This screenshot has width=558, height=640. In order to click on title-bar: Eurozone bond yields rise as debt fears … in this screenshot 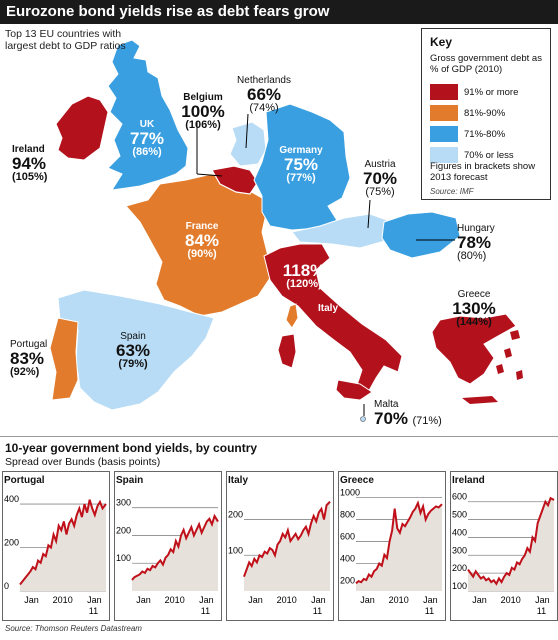, I will do `click(279, 12)`.